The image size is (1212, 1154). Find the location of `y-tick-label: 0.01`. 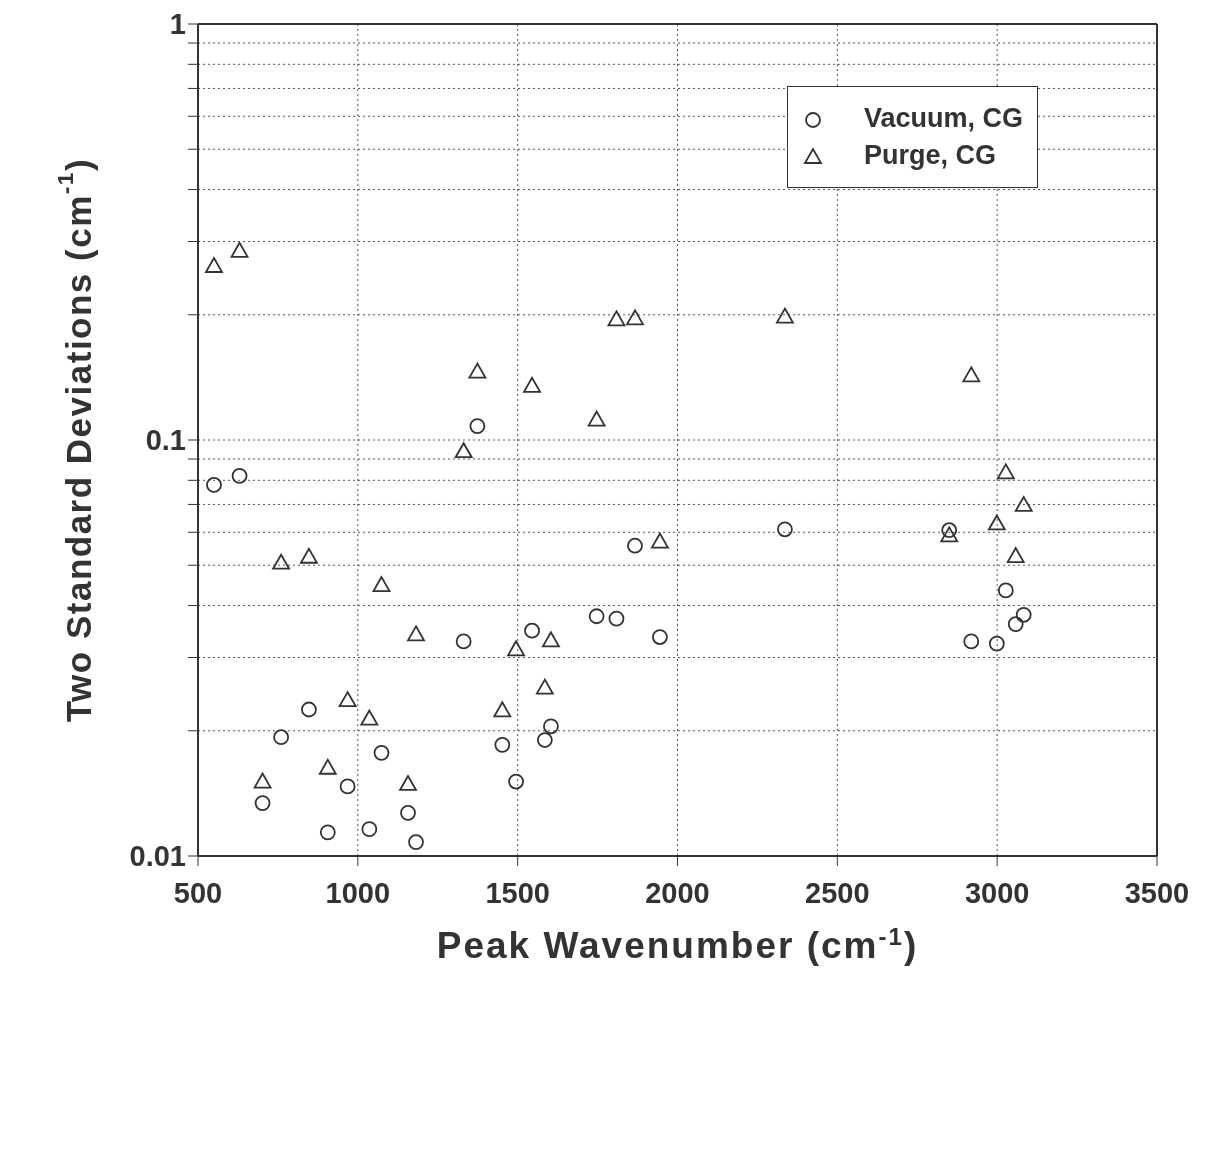

y-tick-label: 0.01 is located at coordinates (157, 856).